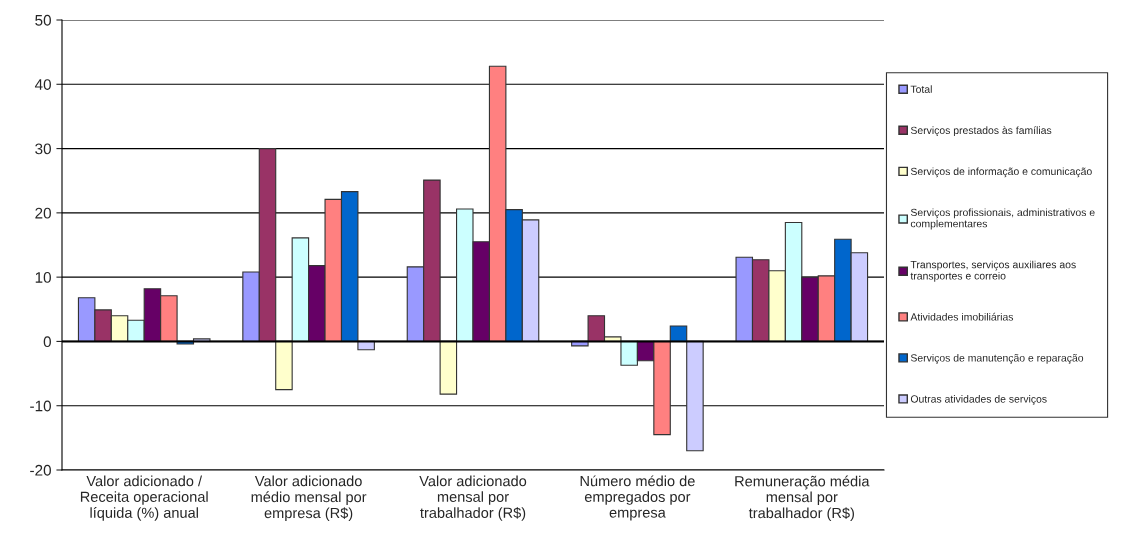 The height and width of the screenshot is (547, 1130). Describe the element at coordinates (997, 358) in the screenshot. I see `legend-label: Serviços de manutenção e reparação` at that location.